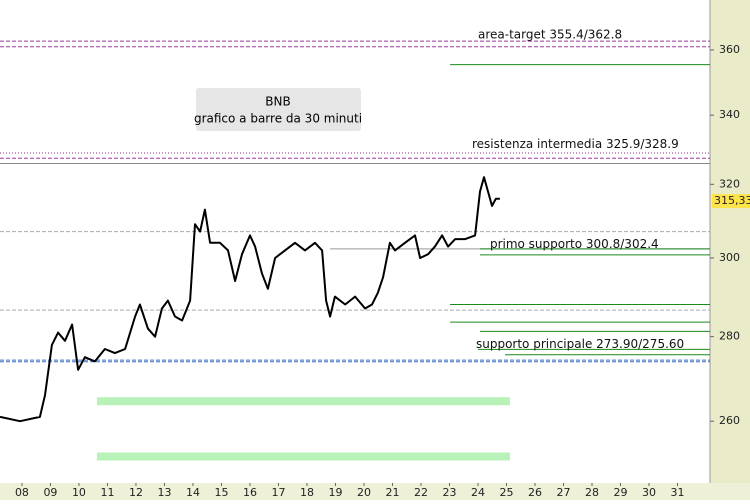  Describe the element at coordinates (449, 492) in the screenshot. I see `x-tick-label: 23` at that location.